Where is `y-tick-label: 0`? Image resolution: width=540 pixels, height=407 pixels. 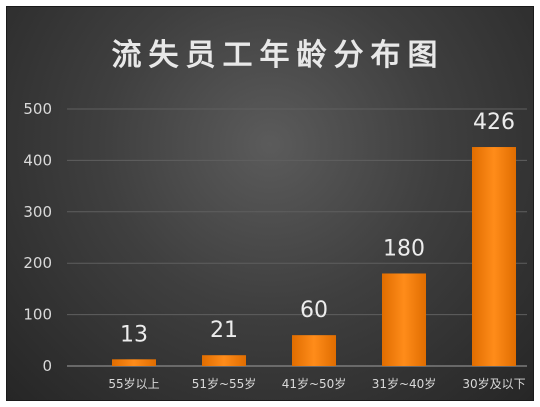
y-tick-label: 0 is located at coordinates (47, 366).